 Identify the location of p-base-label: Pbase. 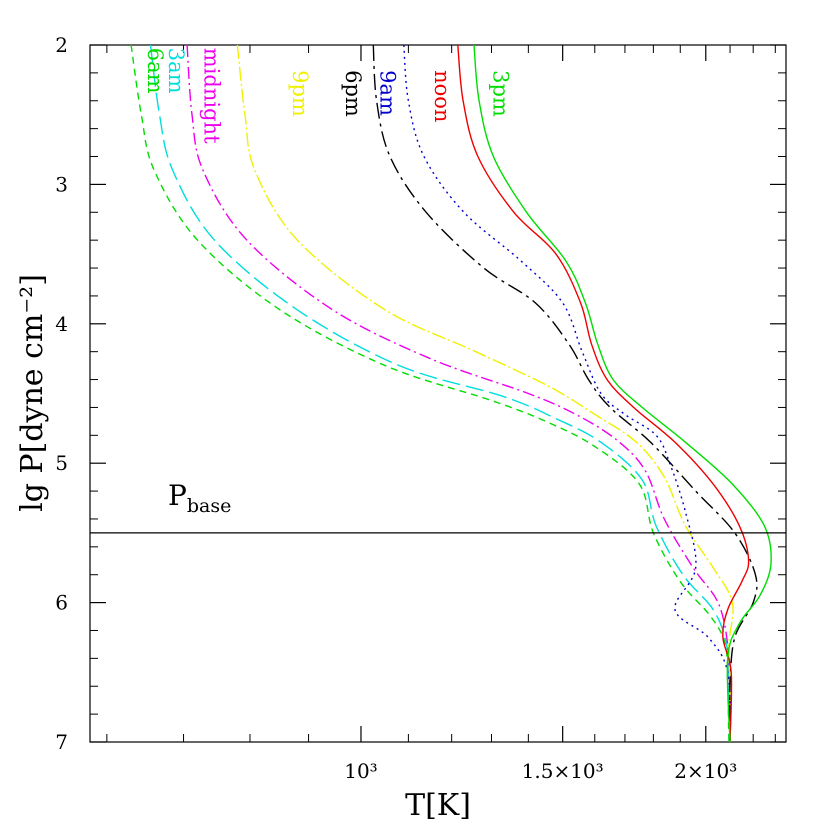
(199, 498).